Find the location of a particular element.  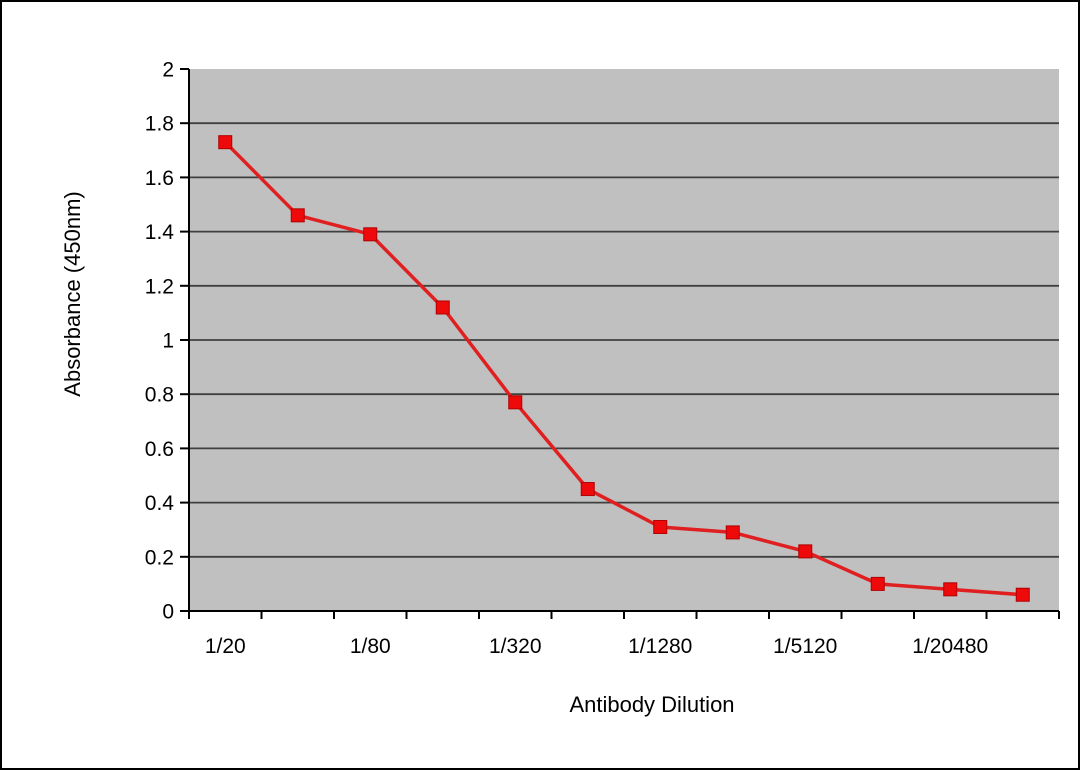

x-axis-title: Antibody Dilution is located at coordinates (651, 704).